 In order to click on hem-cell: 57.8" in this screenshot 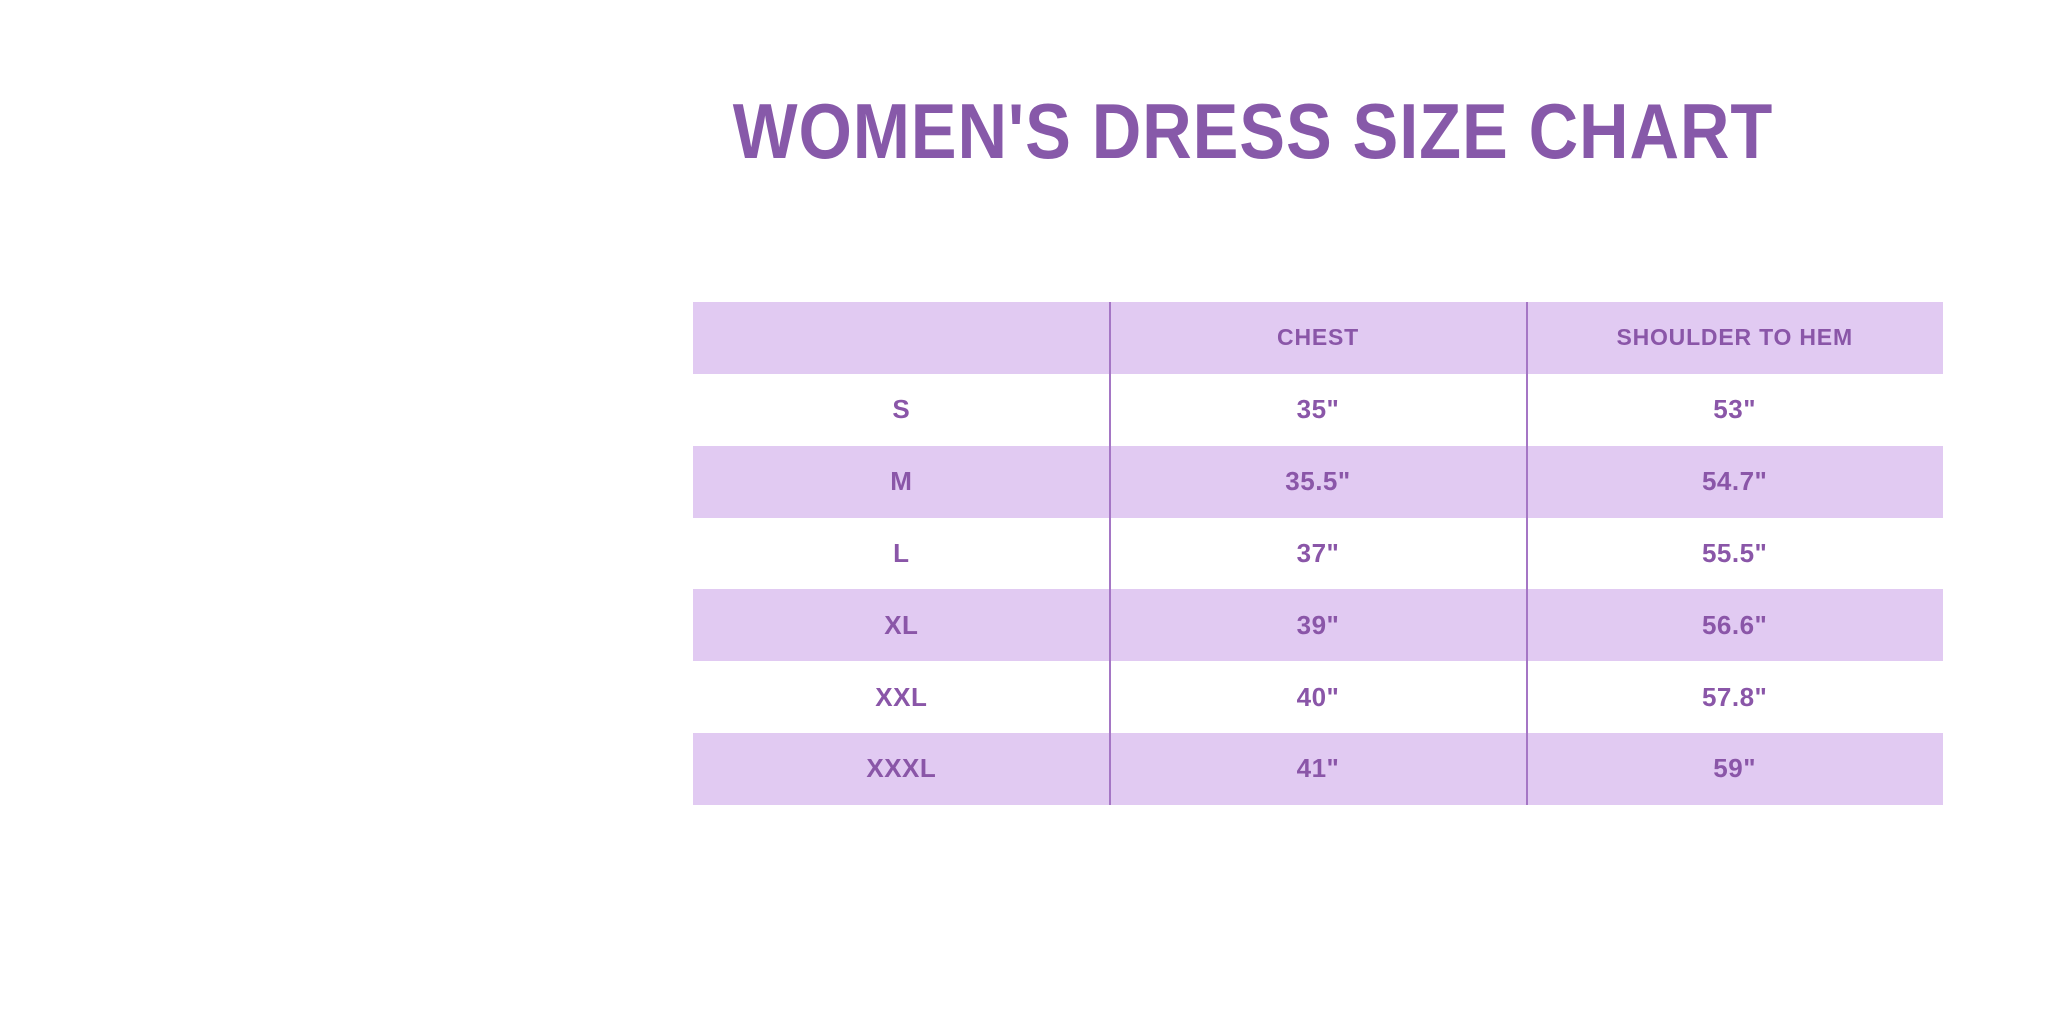, I will do `click(1734, 696)`.